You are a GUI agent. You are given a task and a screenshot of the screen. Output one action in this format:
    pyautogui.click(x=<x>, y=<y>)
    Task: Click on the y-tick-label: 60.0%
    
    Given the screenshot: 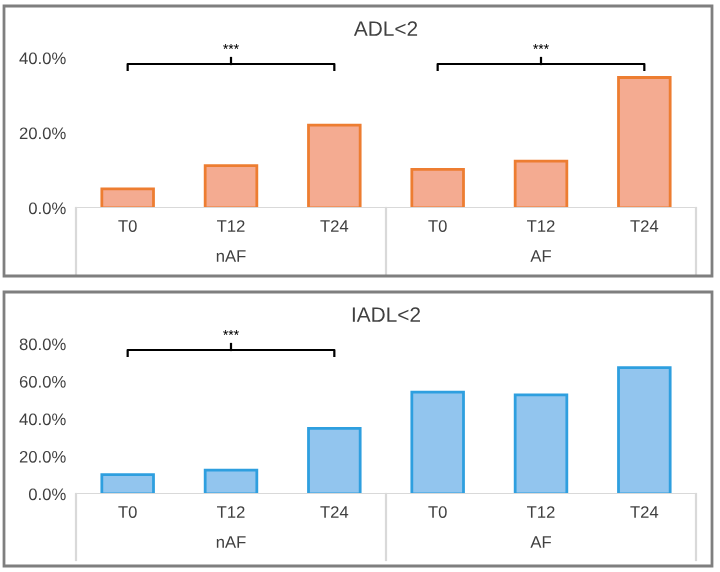 What is the action you would take?
    pyautogui.click(x=42, y=381)
    